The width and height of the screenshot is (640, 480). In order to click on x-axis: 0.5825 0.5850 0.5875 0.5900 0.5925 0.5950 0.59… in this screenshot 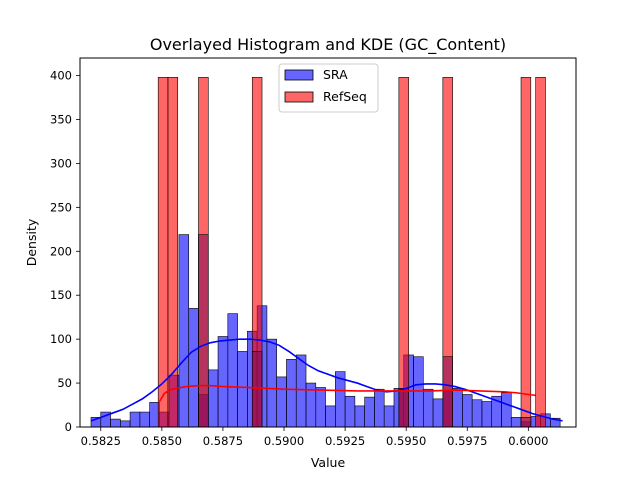, I will do `click(314, 437)`.